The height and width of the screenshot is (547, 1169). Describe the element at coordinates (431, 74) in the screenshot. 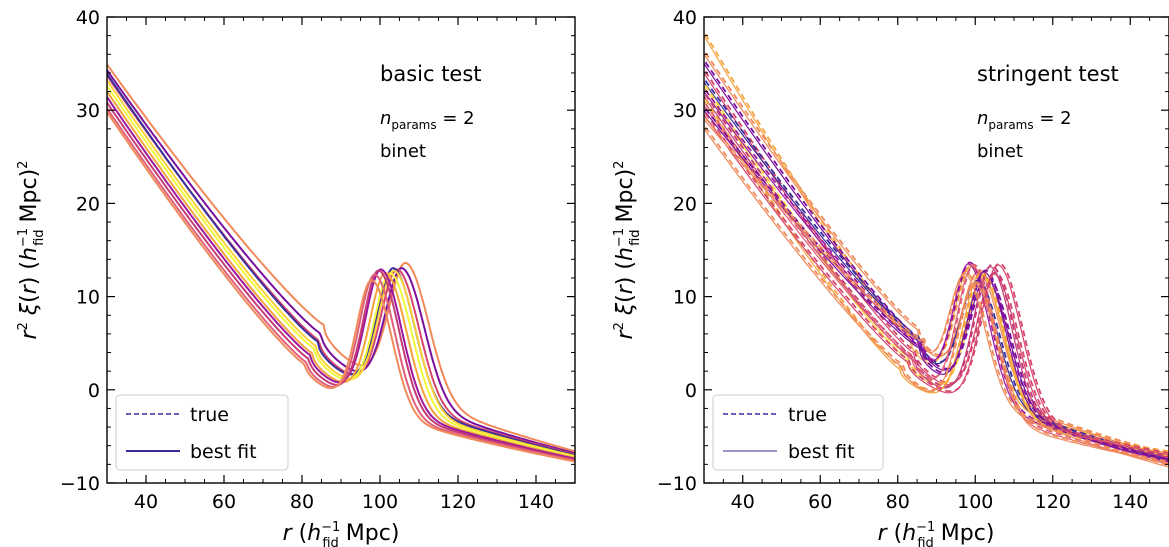

I see `annotation-title: basic test` at that location.